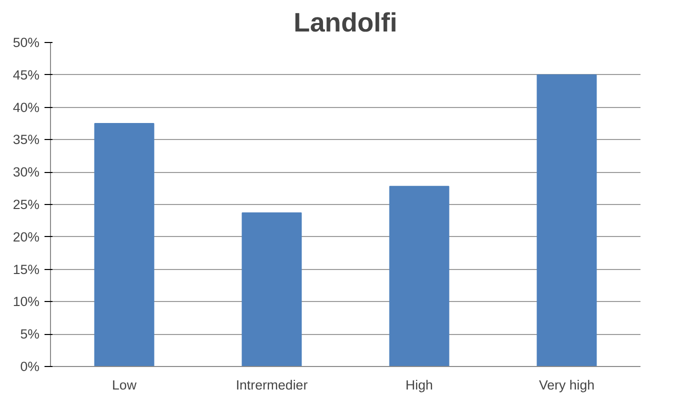 Image resolution: width=686 pixels, height=400 pixels. What do you see at coordinates (26, 107) in the screenshot?
I see `y-tick-label: 40%` at bounding box center [26, 107].